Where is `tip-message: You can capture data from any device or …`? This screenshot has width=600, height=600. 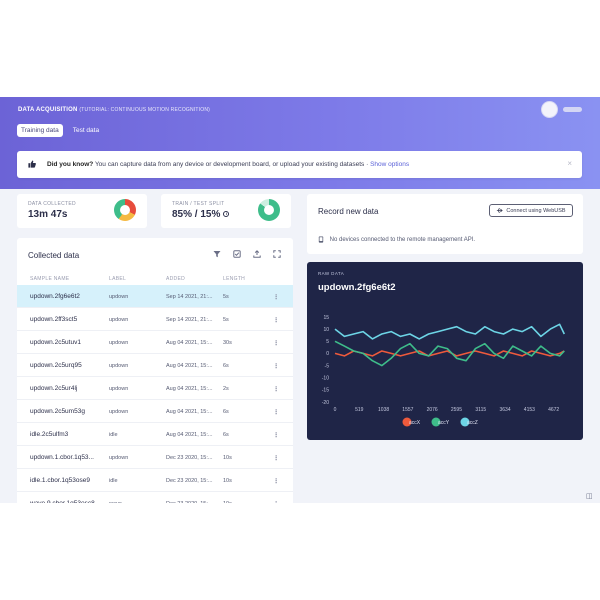
tip-message: You can capture data from any device or … is located at coordinates (229, 164).